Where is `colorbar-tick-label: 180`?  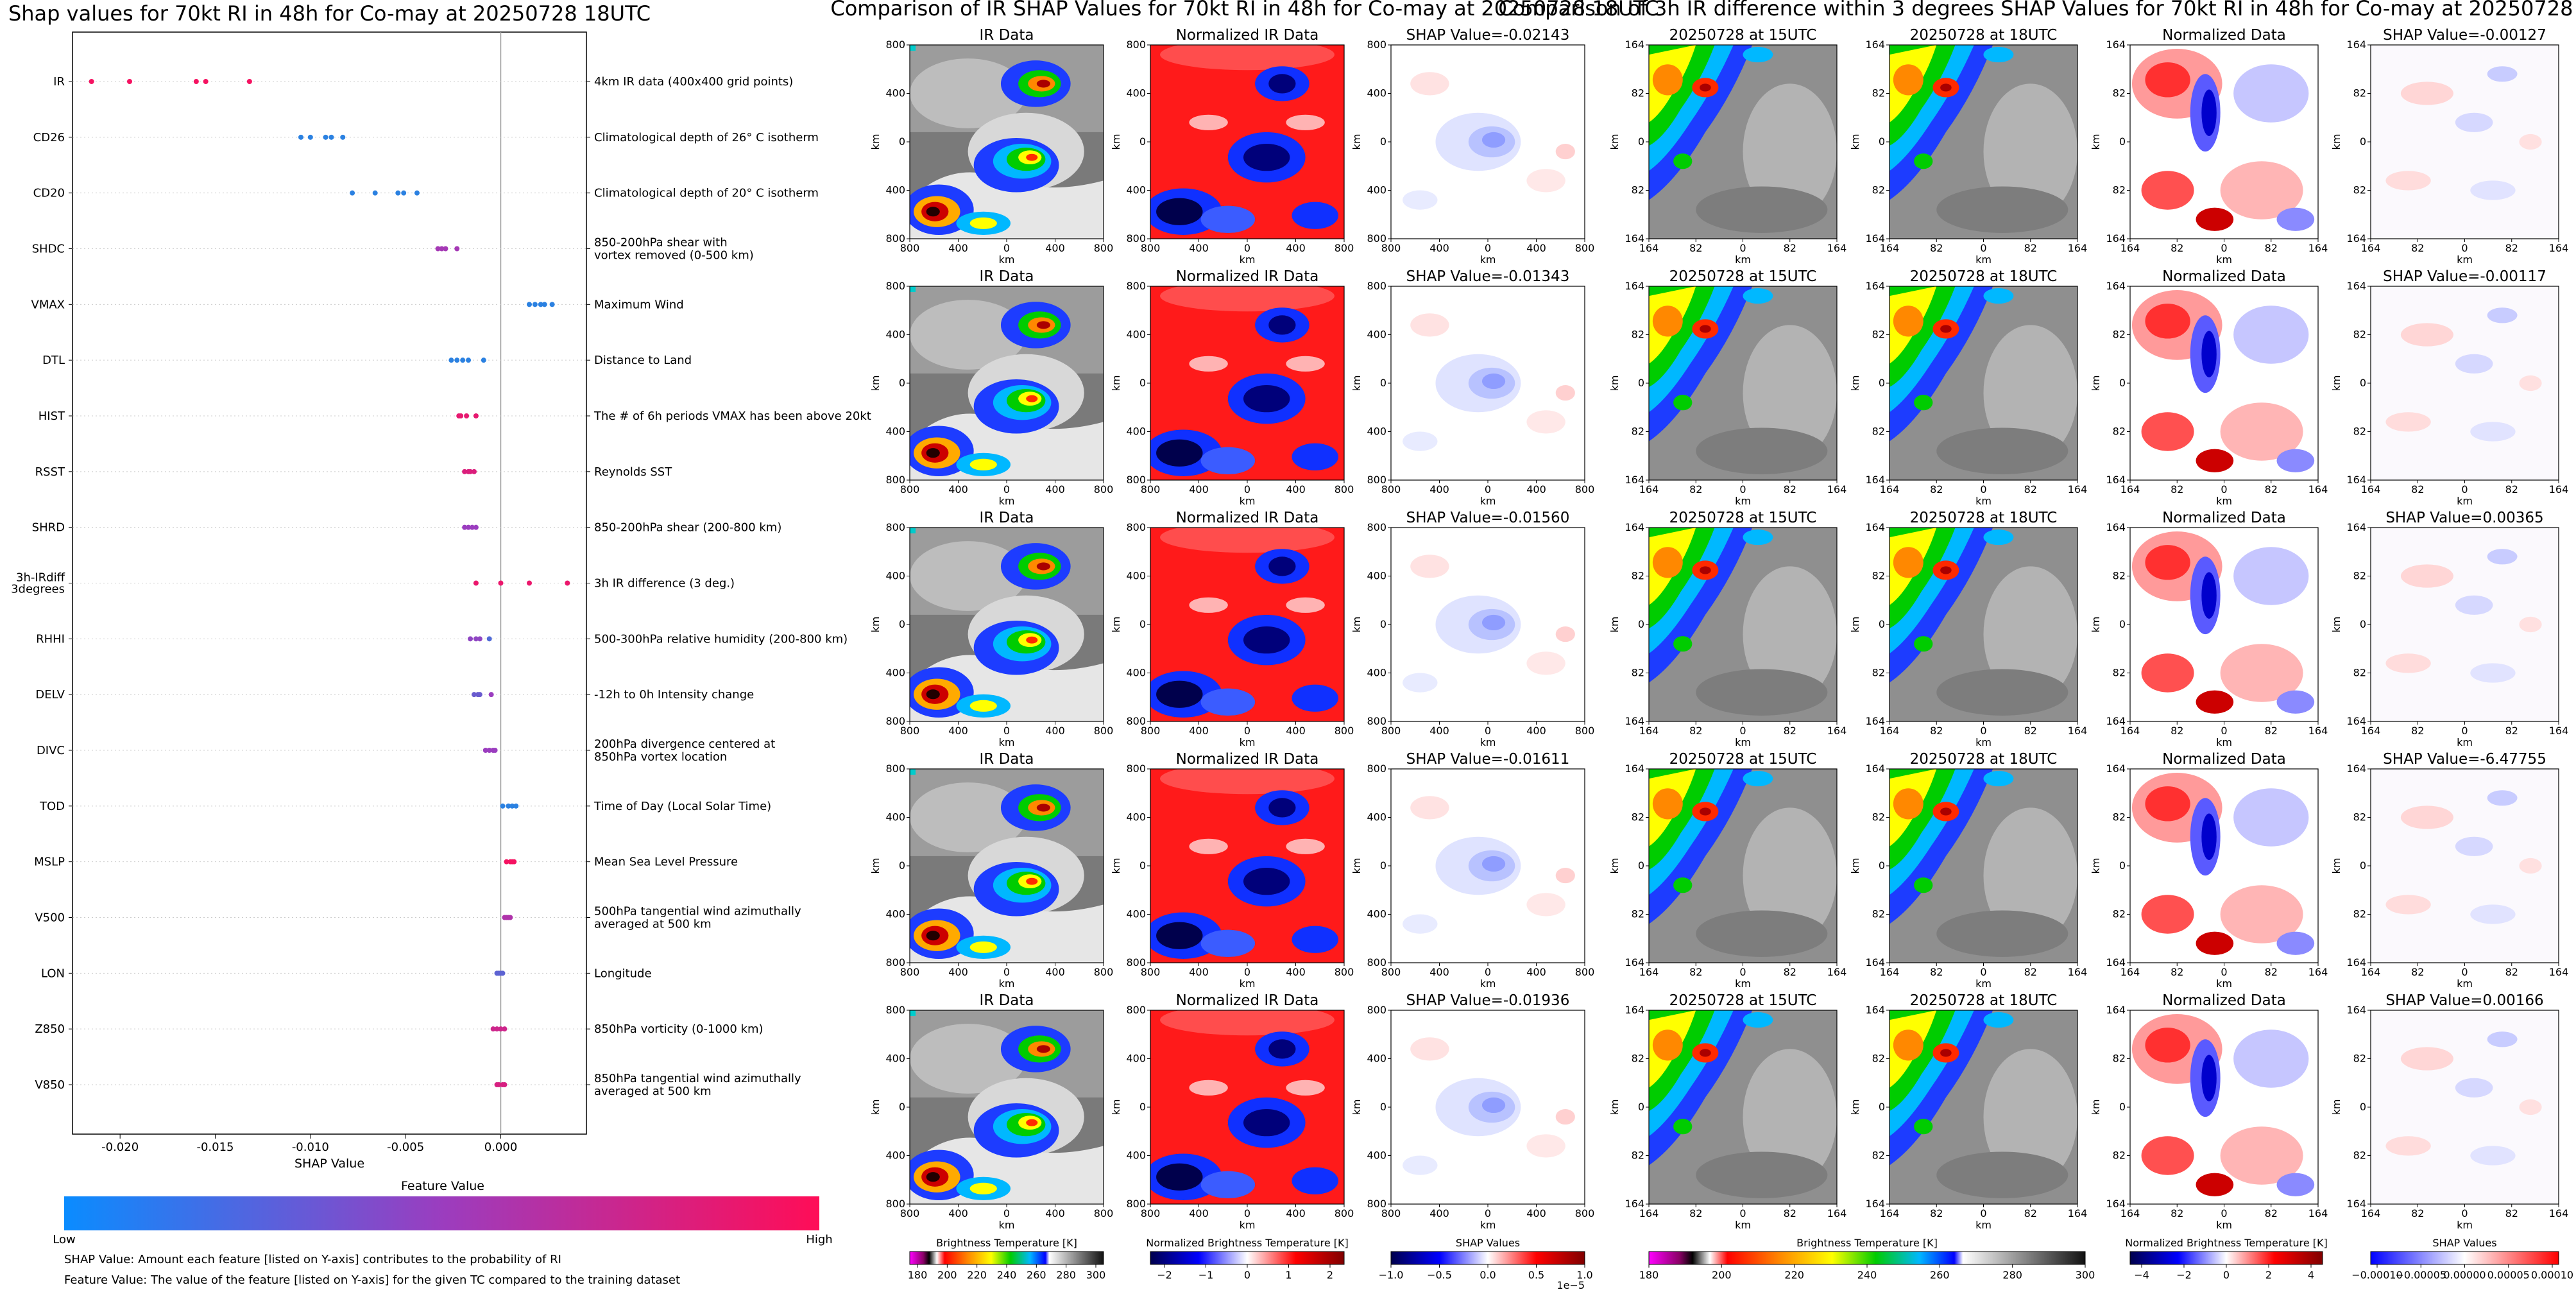
colorbar-tick-label: 180 is located at coordinates (918, 1275).